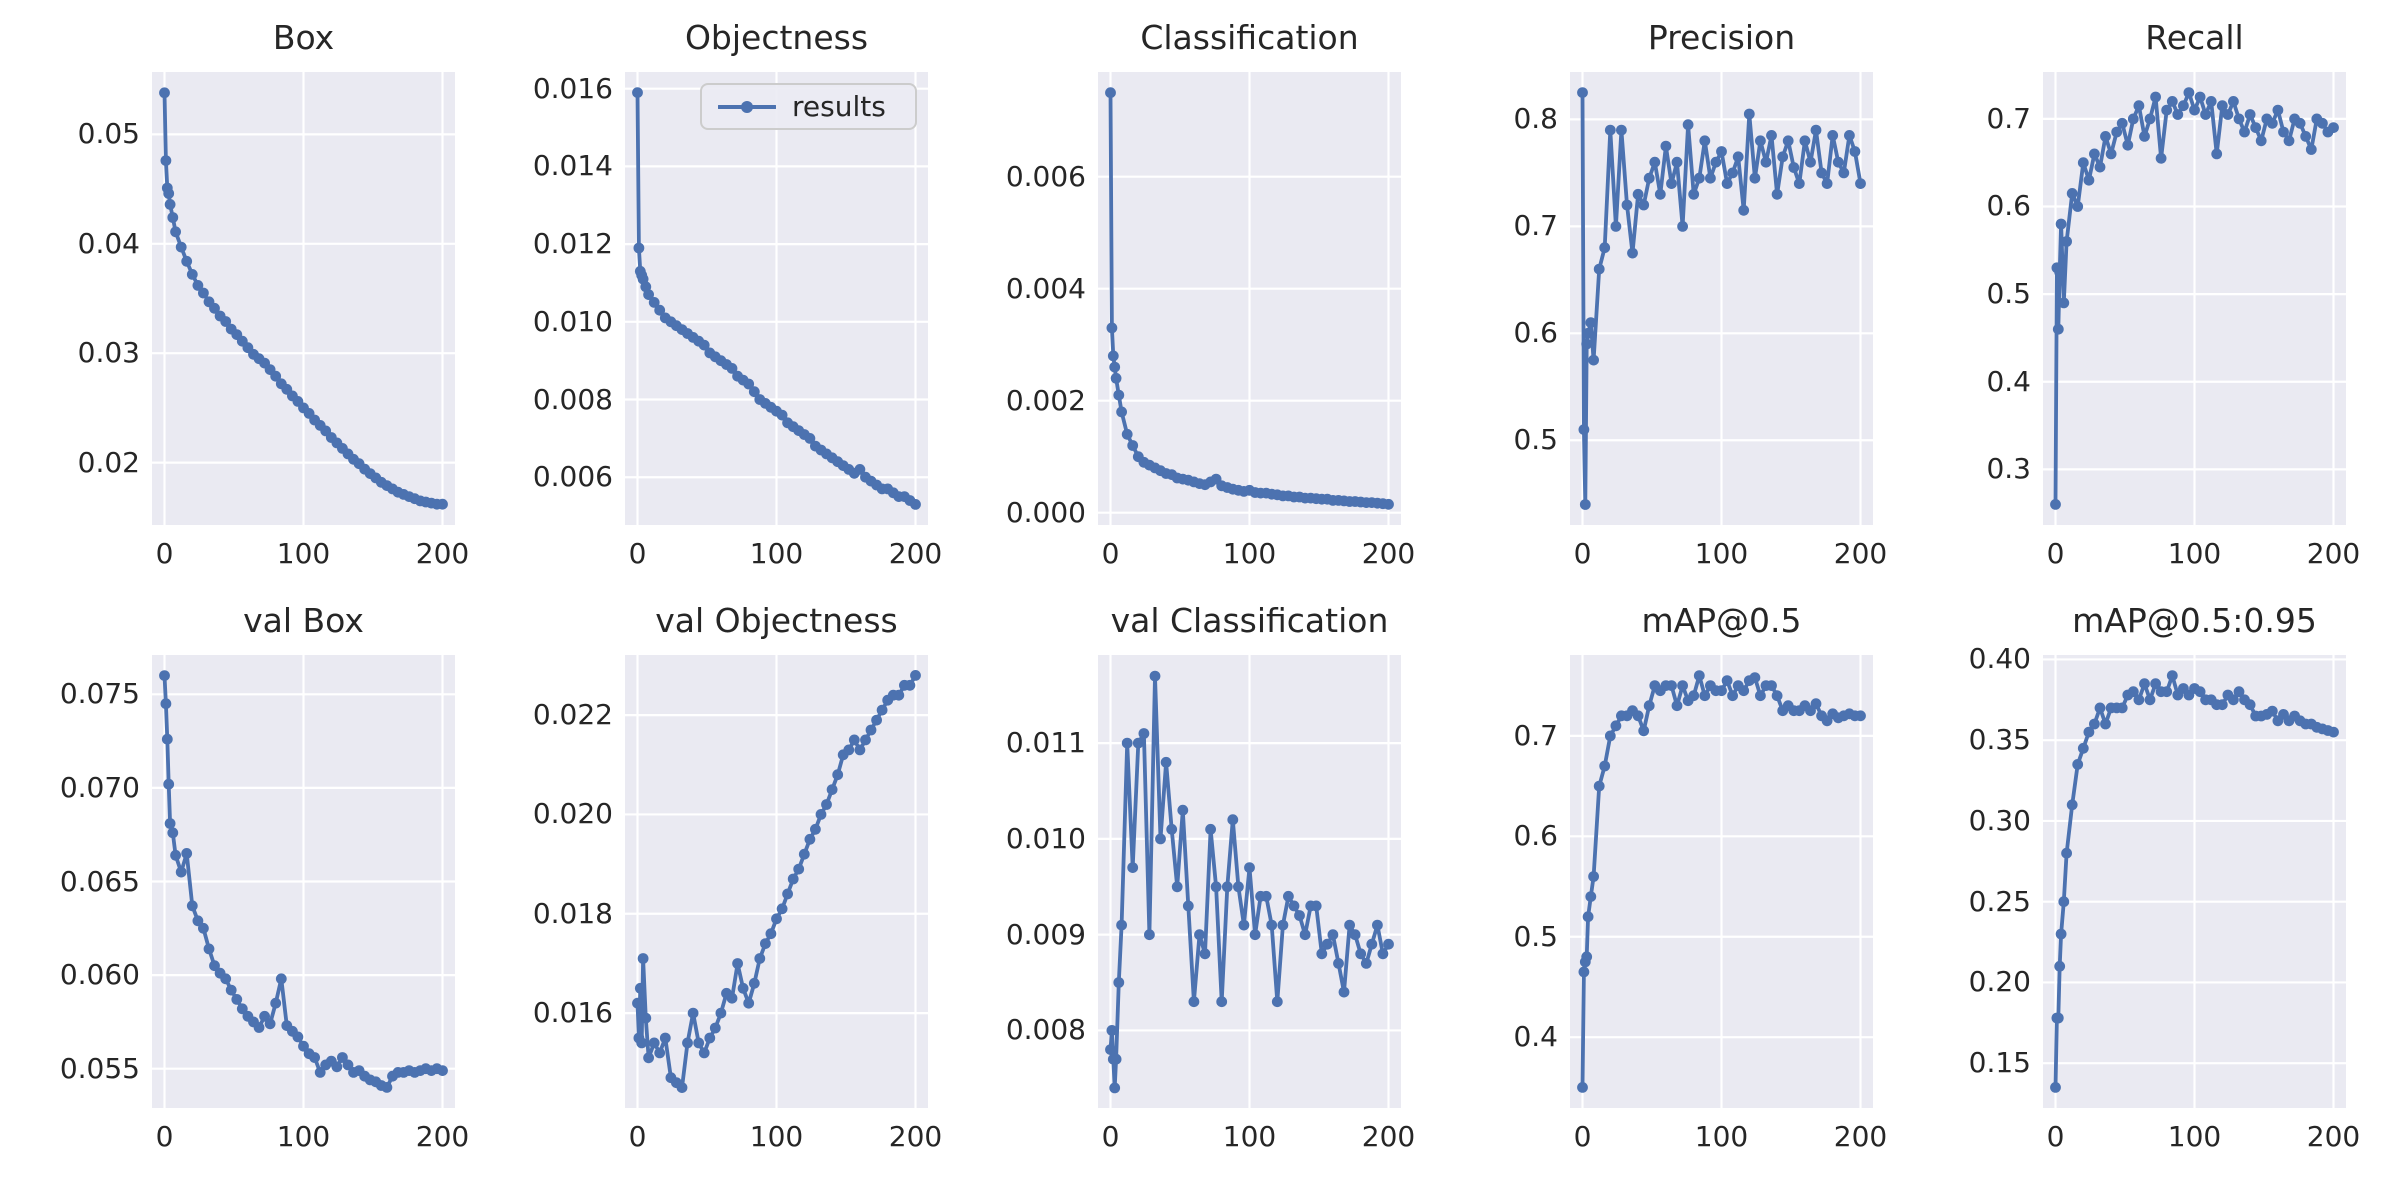  What do you see at coordinates (747, 106) in the screenshot?
I see `legend-line-marker-icon` at bounding box center [747, 106].